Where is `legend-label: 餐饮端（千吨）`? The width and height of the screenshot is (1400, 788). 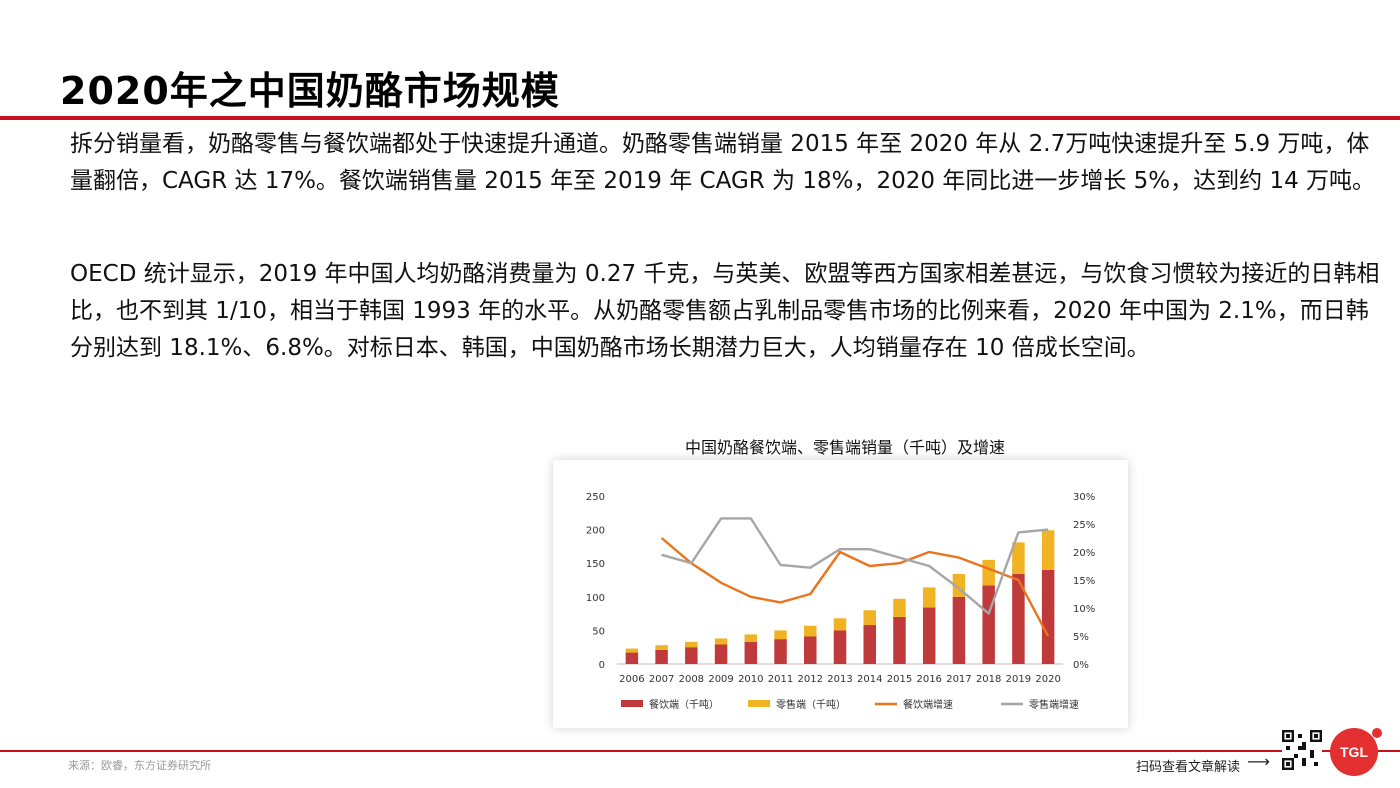 legend-label: 餐饮端（千吨） is located at coordinates (684, 704).